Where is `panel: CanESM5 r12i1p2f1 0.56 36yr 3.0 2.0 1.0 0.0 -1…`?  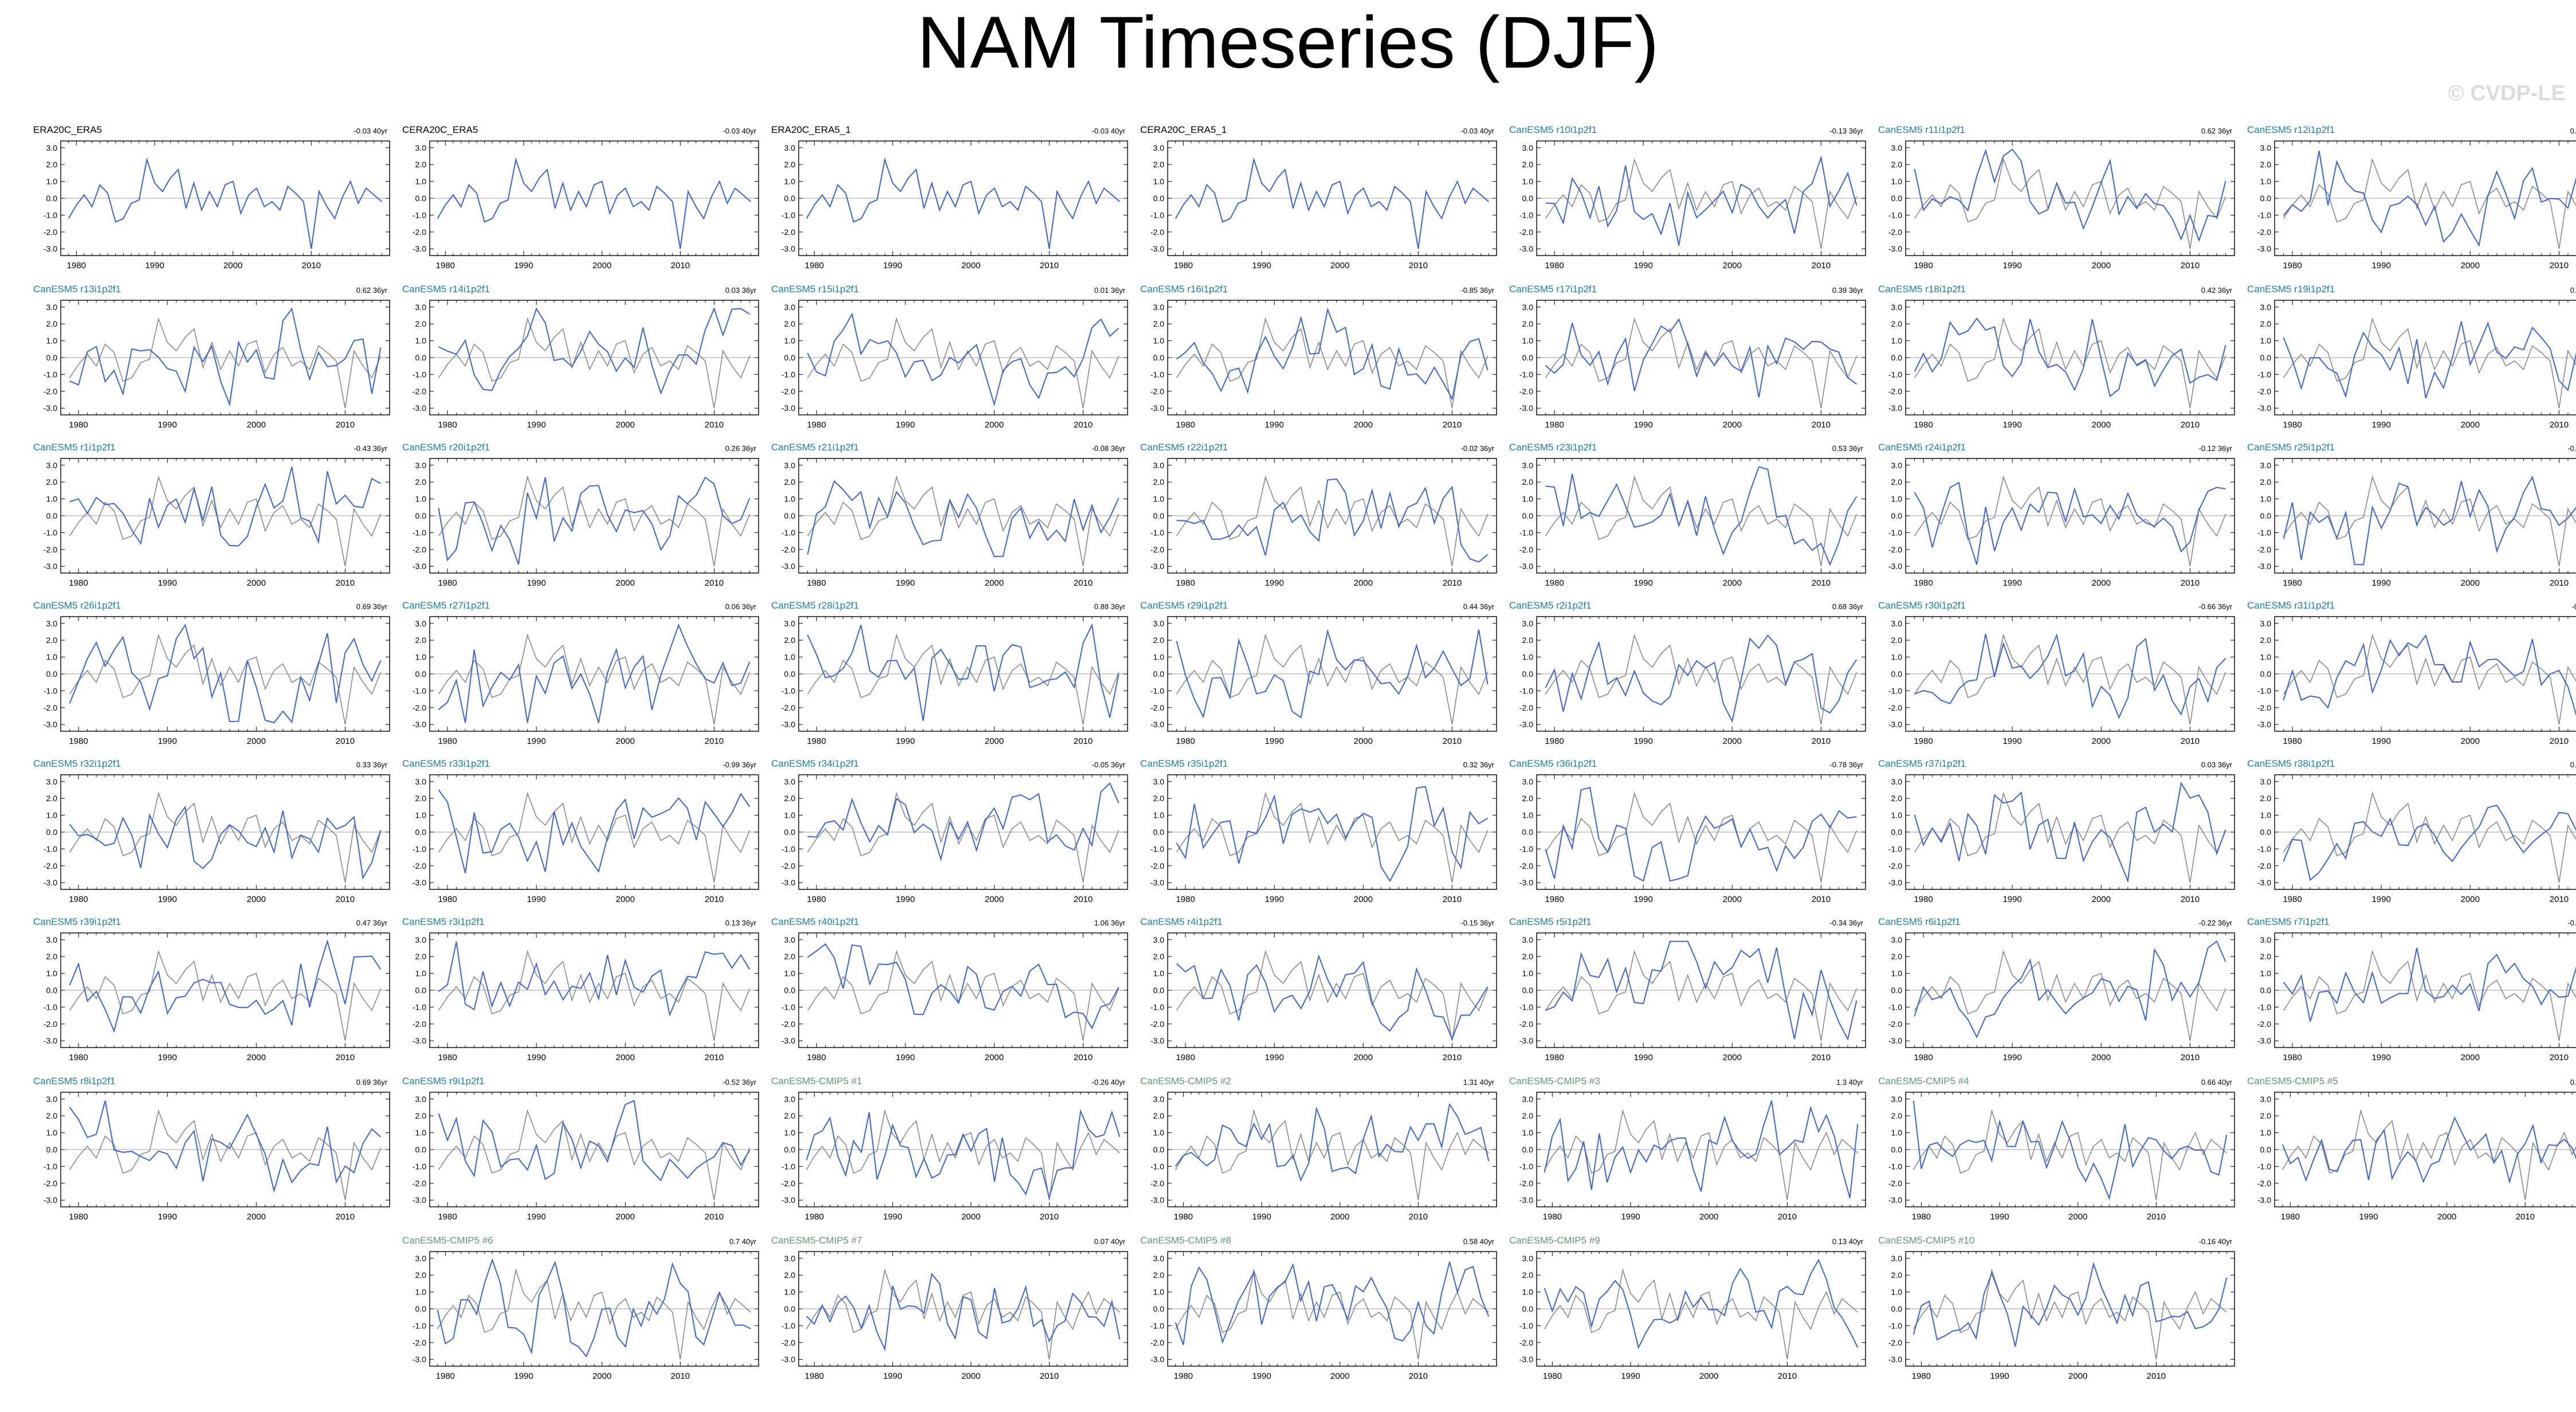 panel: CanESM5 r12i1p2f1 0.56 36yr 3.0 2.0 1.0 0.0 -1… is located at coordinates (2411, 202).